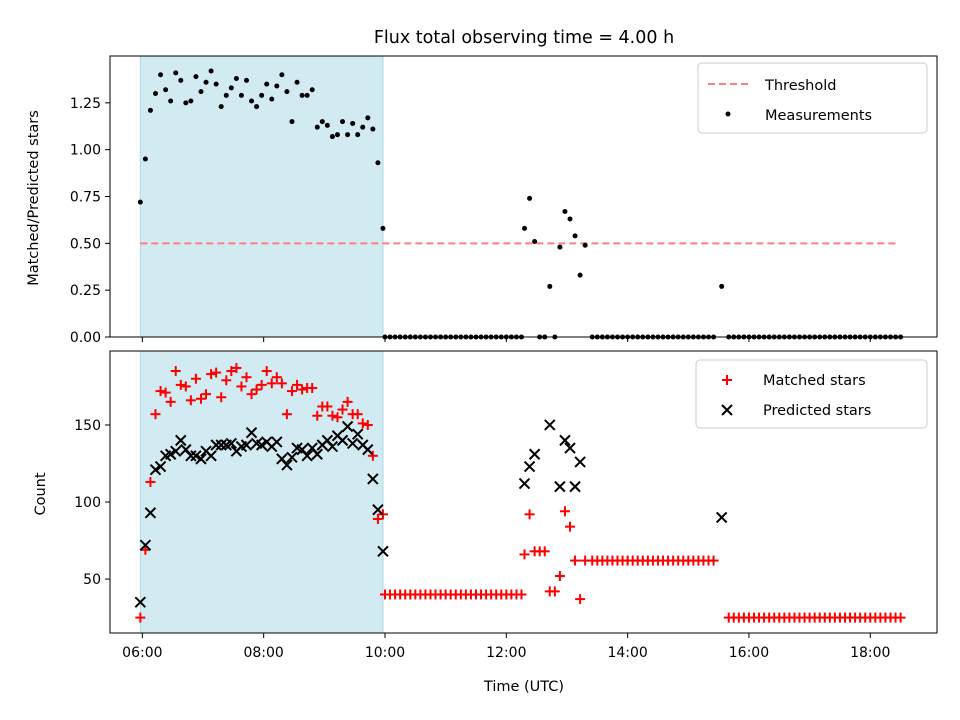 The image size is (960, 720). I want to click on count-legend-box, so click(811, 394).